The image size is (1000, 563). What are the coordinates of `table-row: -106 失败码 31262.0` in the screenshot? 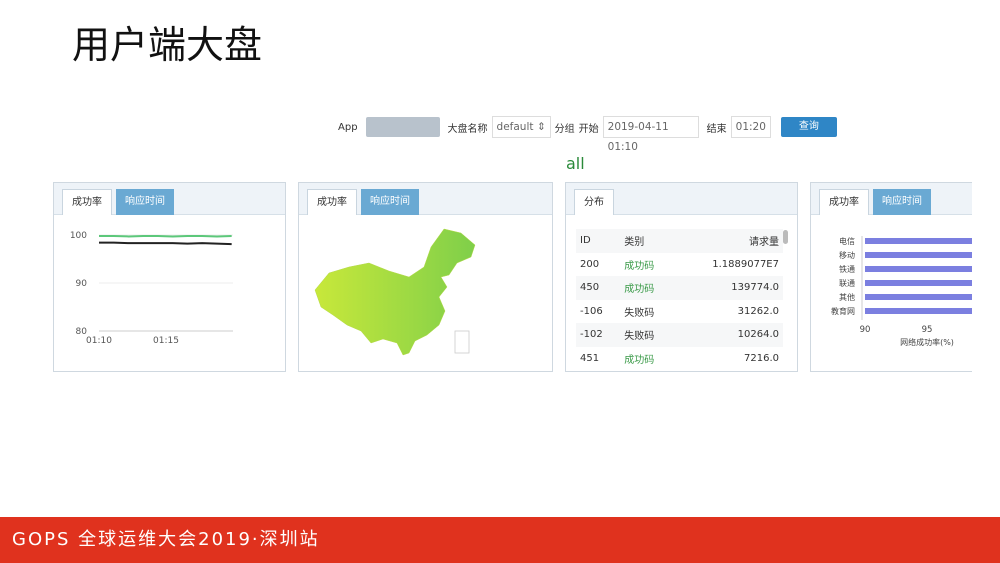 It's located at (679, 312).